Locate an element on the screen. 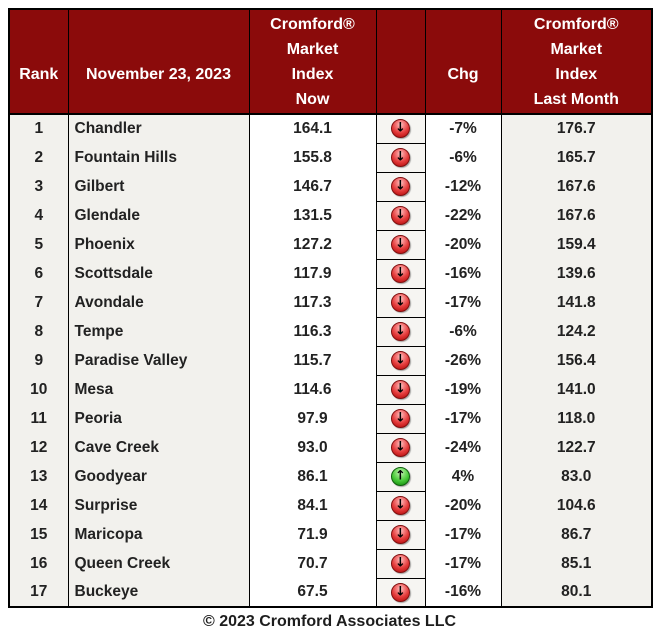  index-now-cell: 146.7 is located at coordinates (312, 186).